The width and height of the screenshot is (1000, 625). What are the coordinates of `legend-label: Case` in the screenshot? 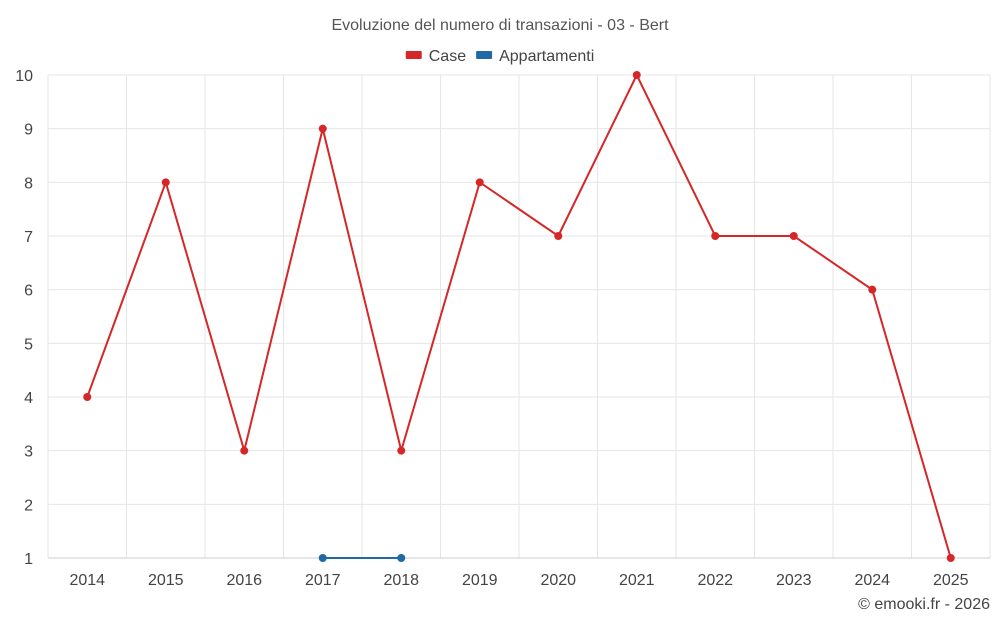 It's located at (447, 56).